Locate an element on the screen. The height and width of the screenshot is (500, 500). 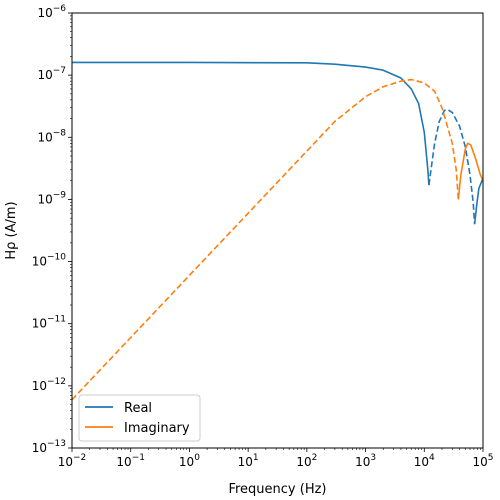
x-tick-label: 10⁻² is located at coordinates (72, 461).